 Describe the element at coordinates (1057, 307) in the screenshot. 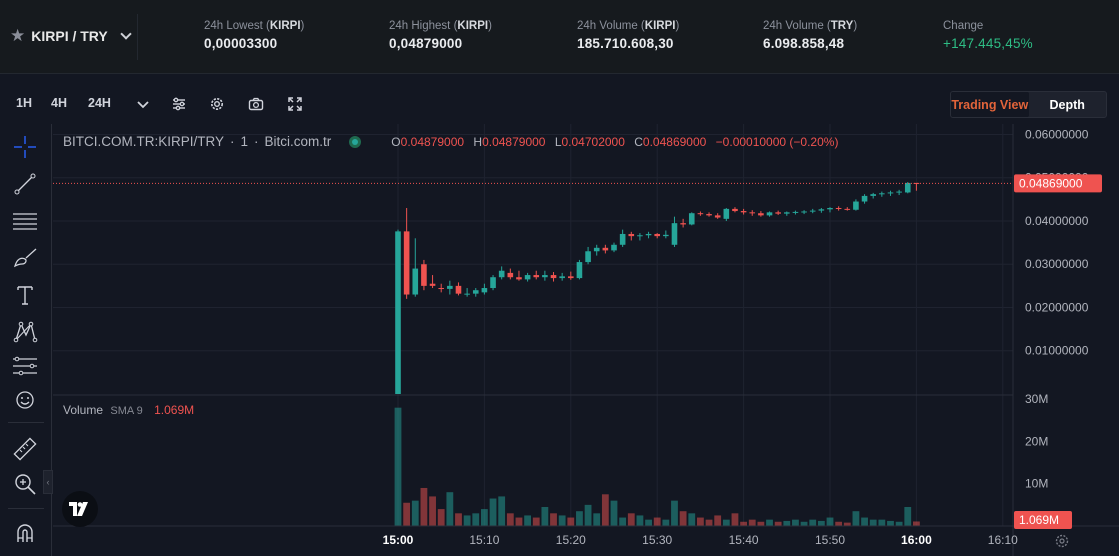

I see `price-tick-label: 0.02000000` at that location.